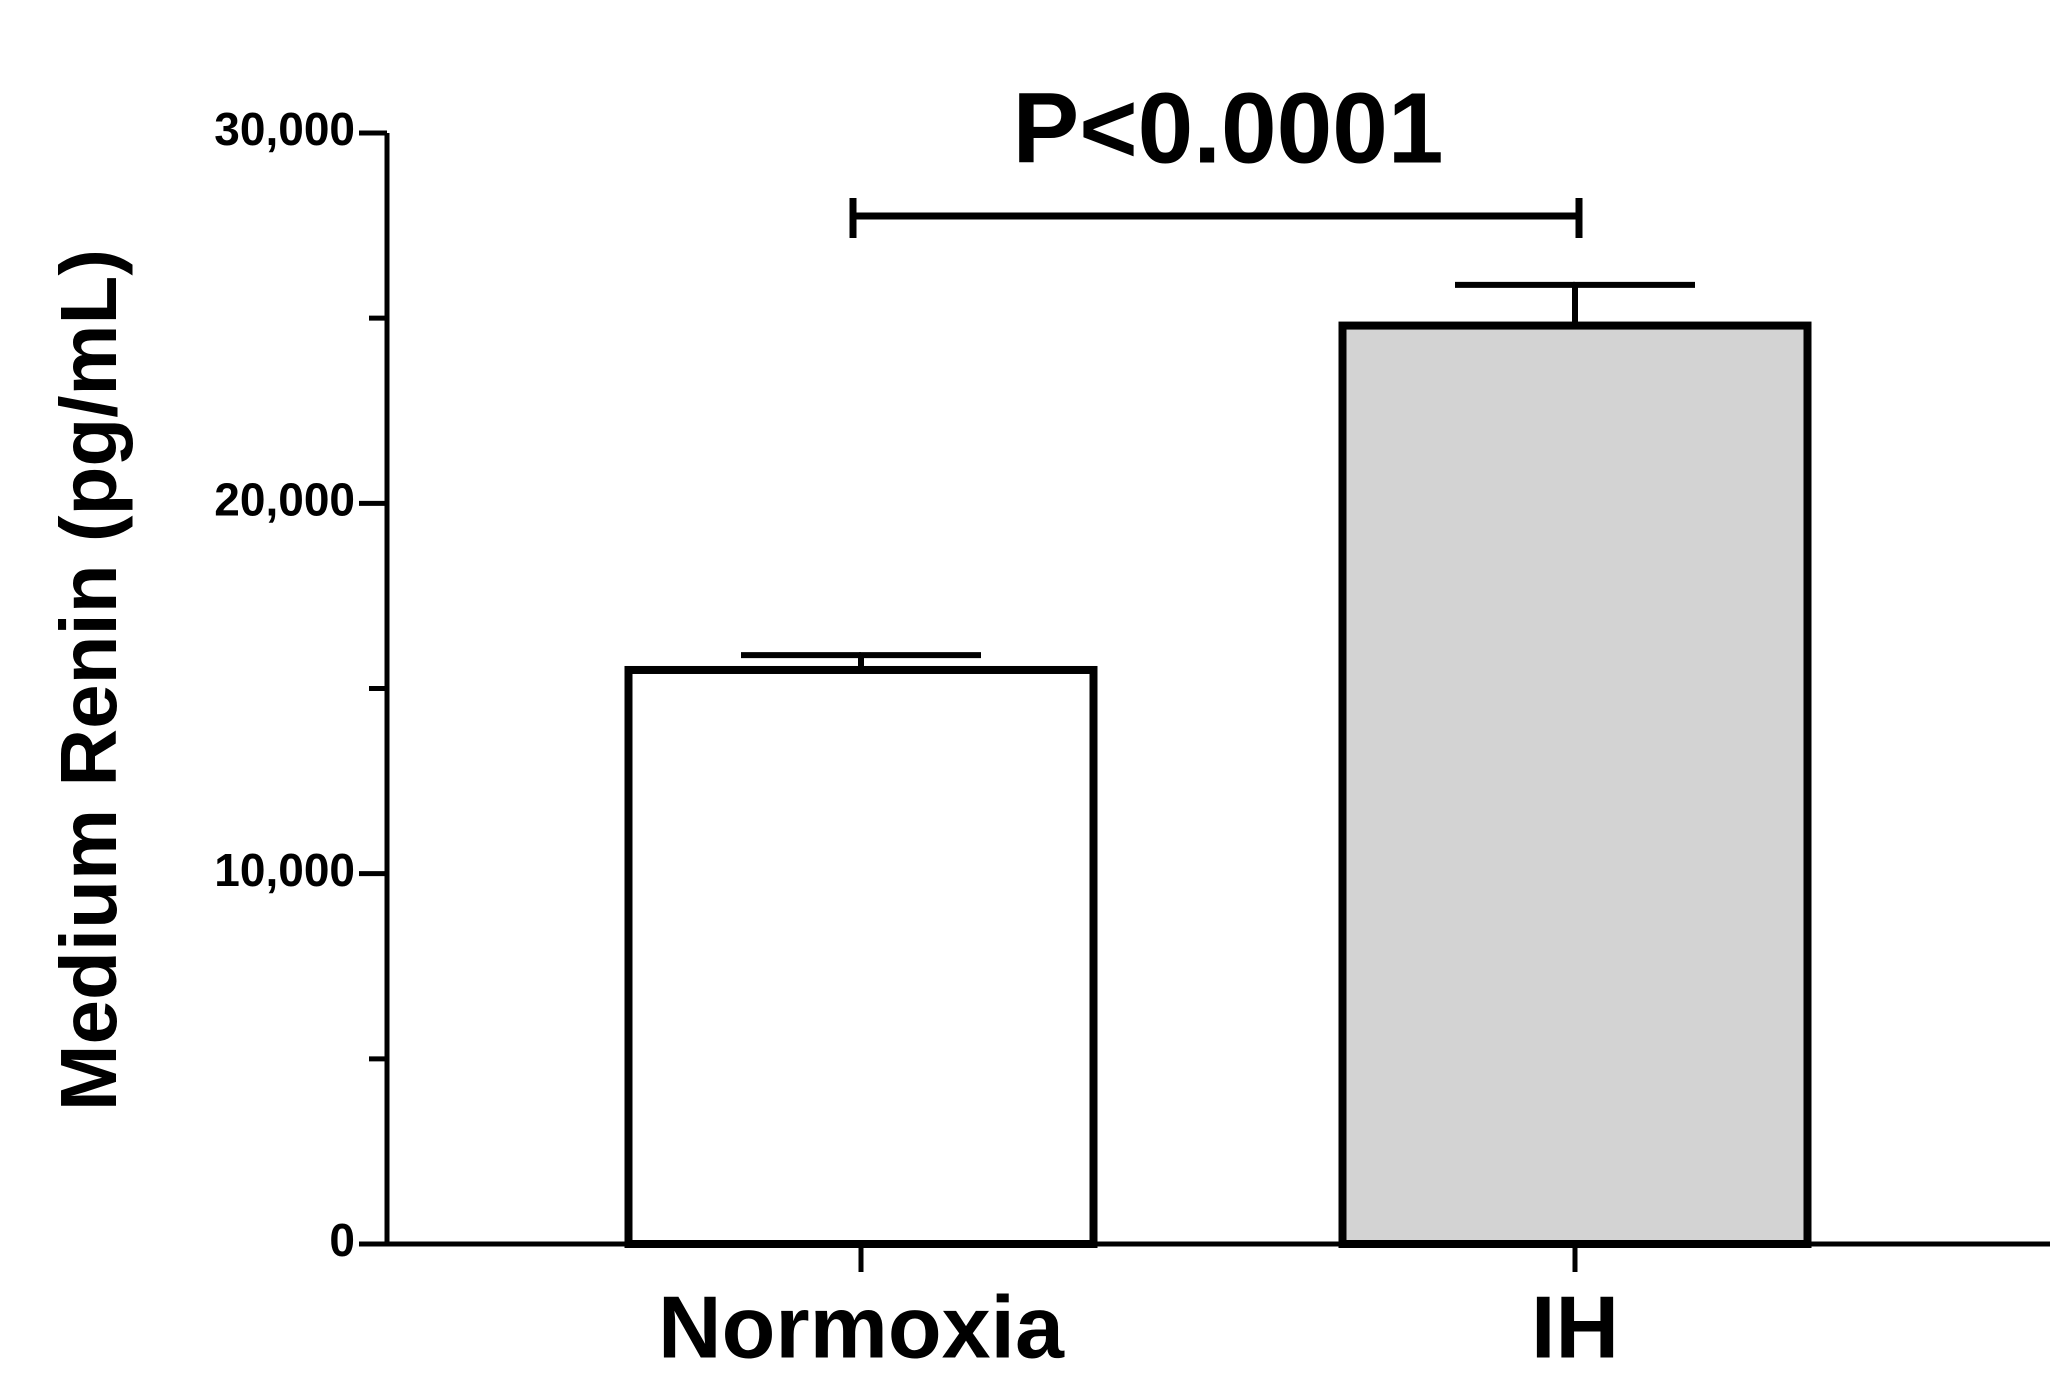 This screenshot has height=1400, width=2070. What do you see at coordinates (861, 1326) in the screenshot?
I see `x-tick-label: Normoxia` at bounding box center [861, 1326].